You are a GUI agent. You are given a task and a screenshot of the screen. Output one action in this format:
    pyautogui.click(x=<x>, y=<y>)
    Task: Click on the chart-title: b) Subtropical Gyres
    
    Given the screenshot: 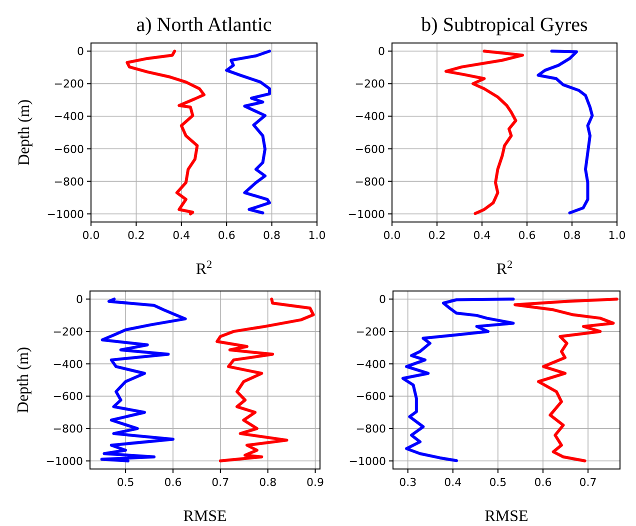 What is the action you would take?
    pyautogui.click(x=504, y=25)
    